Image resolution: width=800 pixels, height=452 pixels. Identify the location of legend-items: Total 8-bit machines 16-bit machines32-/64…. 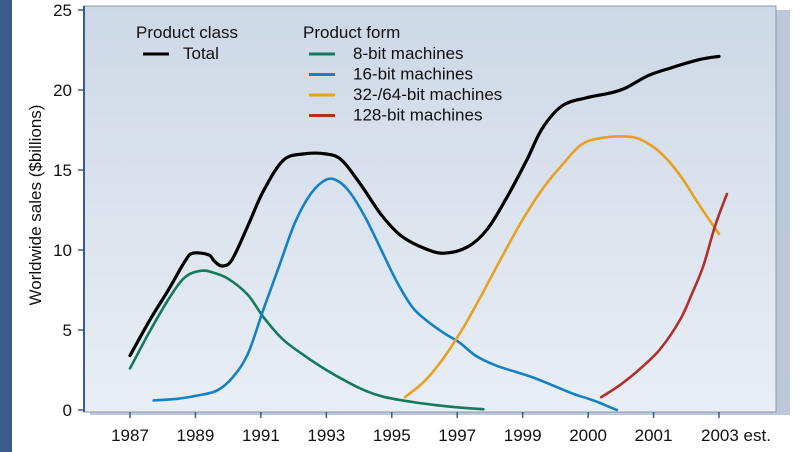
(322, 84).